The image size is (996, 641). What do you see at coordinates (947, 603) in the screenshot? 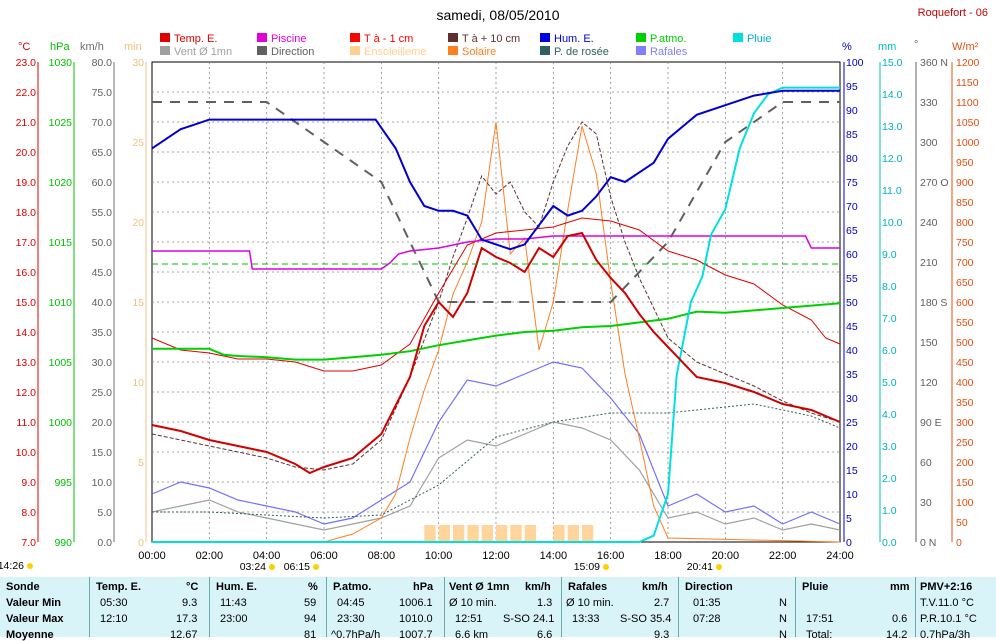
I see `pmv-tv: T.V.11.0 °C` at bounding box center [947, 603].